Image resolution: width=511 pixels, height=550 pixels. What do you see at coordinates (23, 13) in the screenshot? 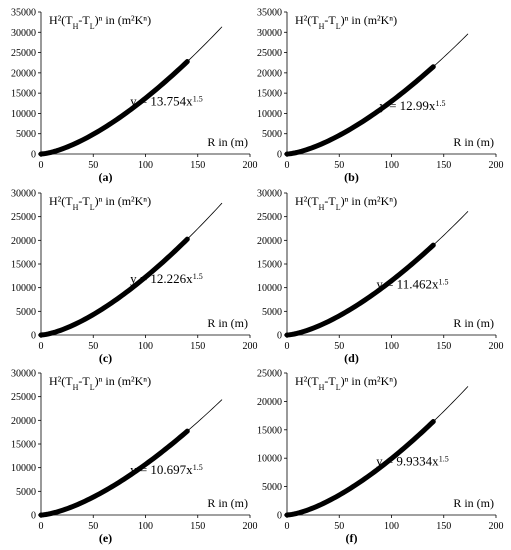
I see `y-tick-label: 35000` at bounding box center [23, 13].